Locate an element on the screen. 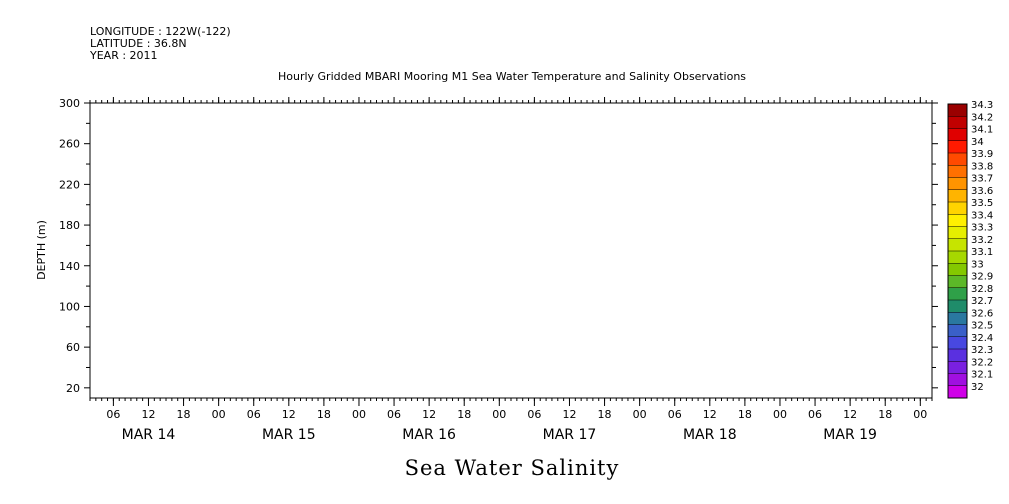  colorbar-label: 32.5 is located at coordinates (982, 326).